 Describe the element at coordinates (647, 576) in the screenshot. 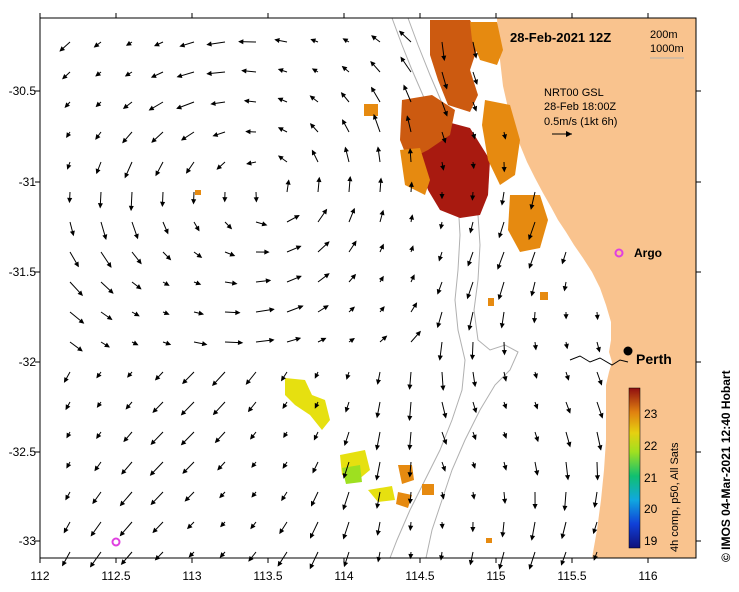

I see `lon-tick-label: 116` at that location.